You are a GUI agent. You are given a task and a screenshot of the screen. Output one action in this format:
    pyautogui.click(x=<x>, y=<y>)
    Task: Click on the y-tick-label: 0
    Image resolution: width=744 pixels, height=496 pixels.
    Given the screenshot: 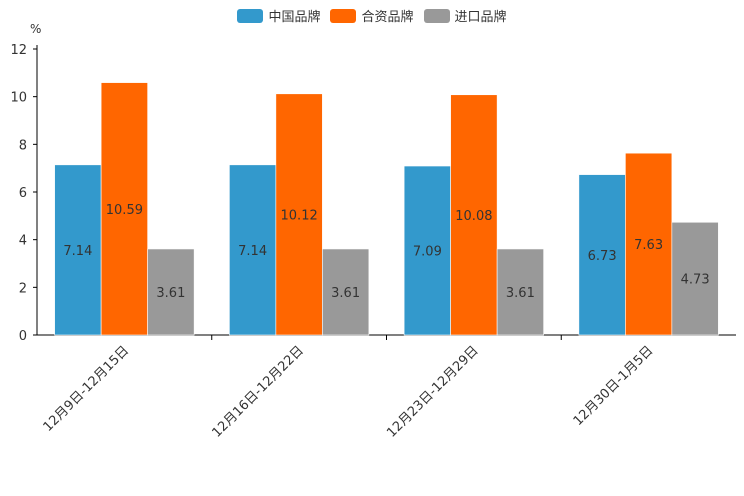 What is the action you would take?
    pyautogui.click(x=23, y=336)
    